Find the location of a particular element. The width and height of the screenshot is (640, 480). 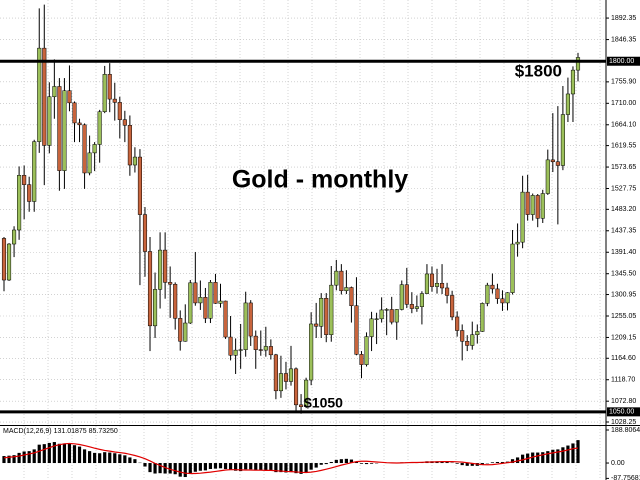

level-axis-label: 1050.00 is located at coordinates (621, 412).